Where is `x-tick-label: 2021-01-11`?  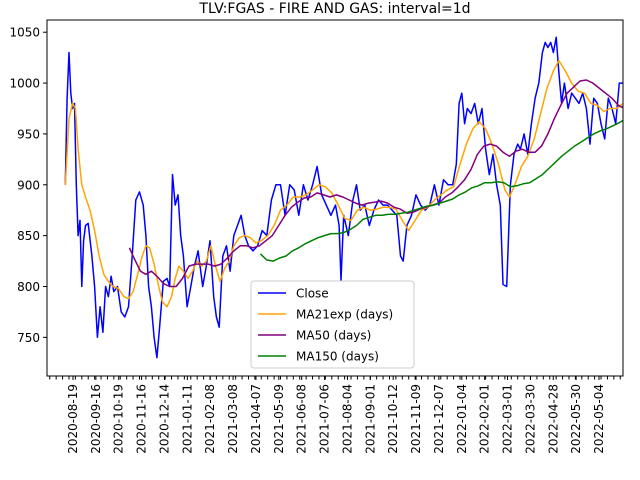
x-tick-label: 2021-01-11 is located at coordinates (187, 419).